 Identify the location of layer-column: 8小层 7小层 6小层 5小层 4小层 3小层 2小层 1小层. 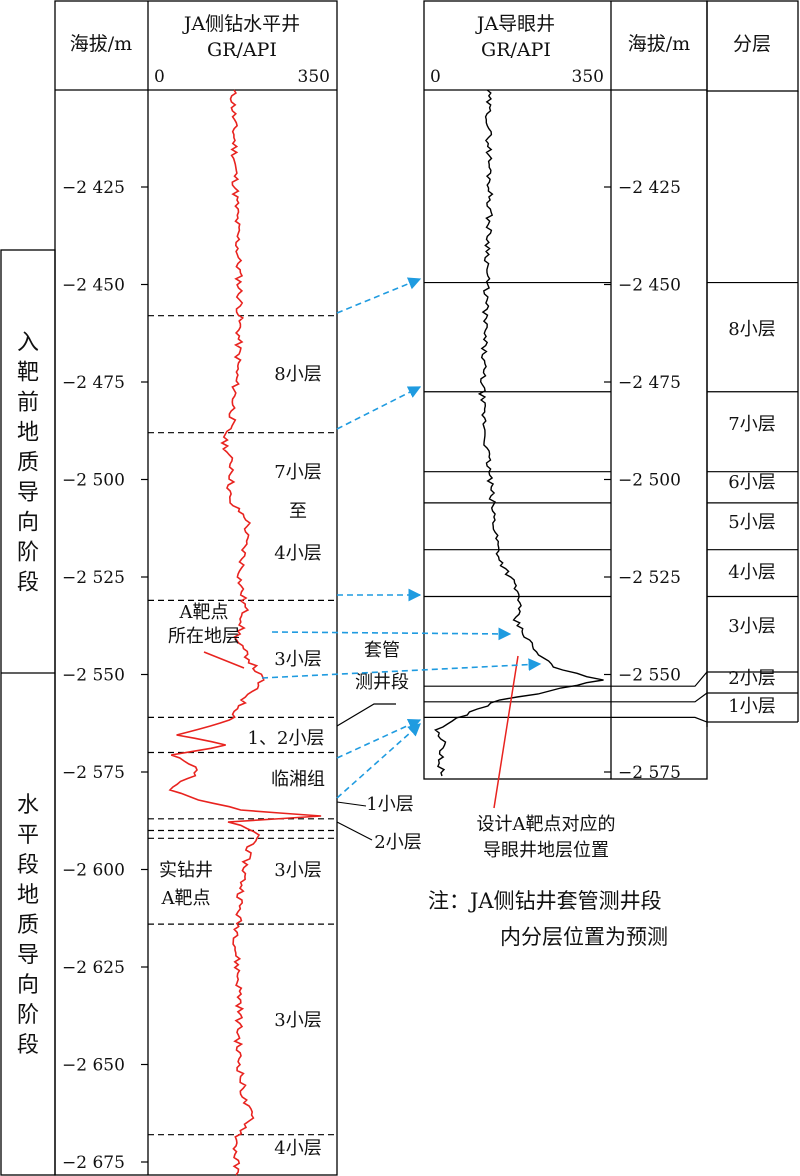
(704, 502).